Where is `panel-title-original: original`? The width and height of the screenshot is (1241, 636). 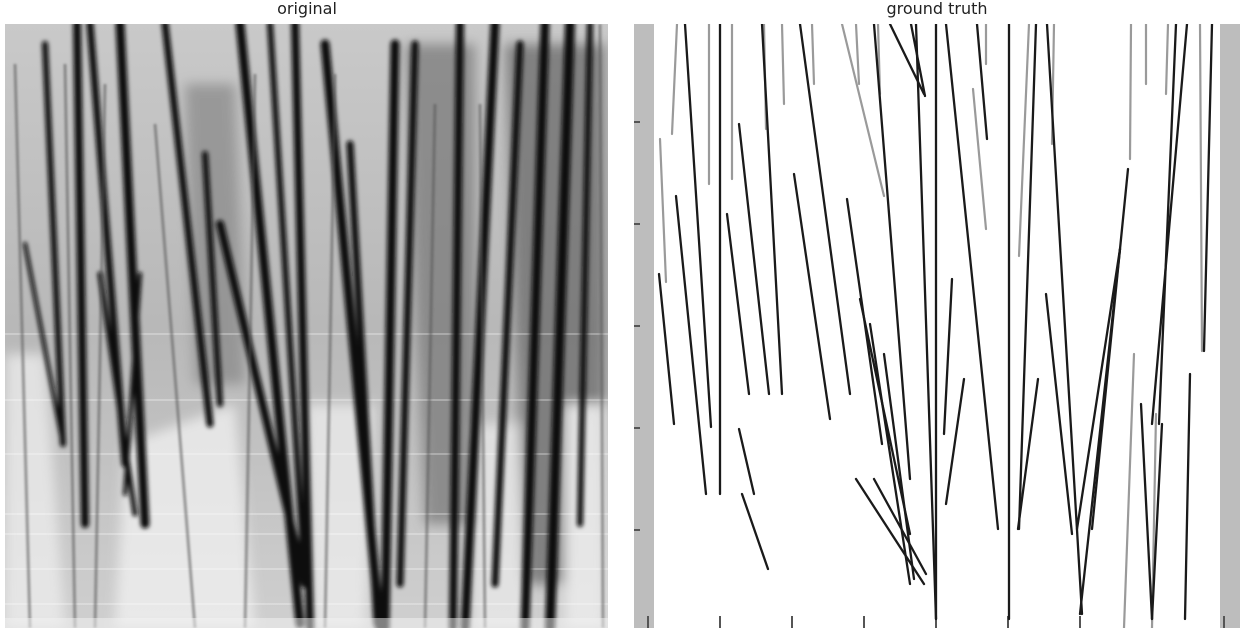
panel-title-original: original is located at coordinates (307, 9).